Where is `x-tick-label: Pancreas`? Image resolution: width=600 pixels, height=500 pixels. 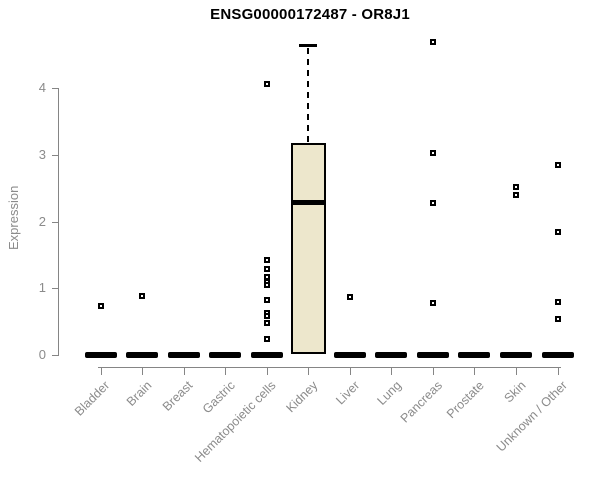
x-tick-label: Pancreas is located at coordinates (421, 402).